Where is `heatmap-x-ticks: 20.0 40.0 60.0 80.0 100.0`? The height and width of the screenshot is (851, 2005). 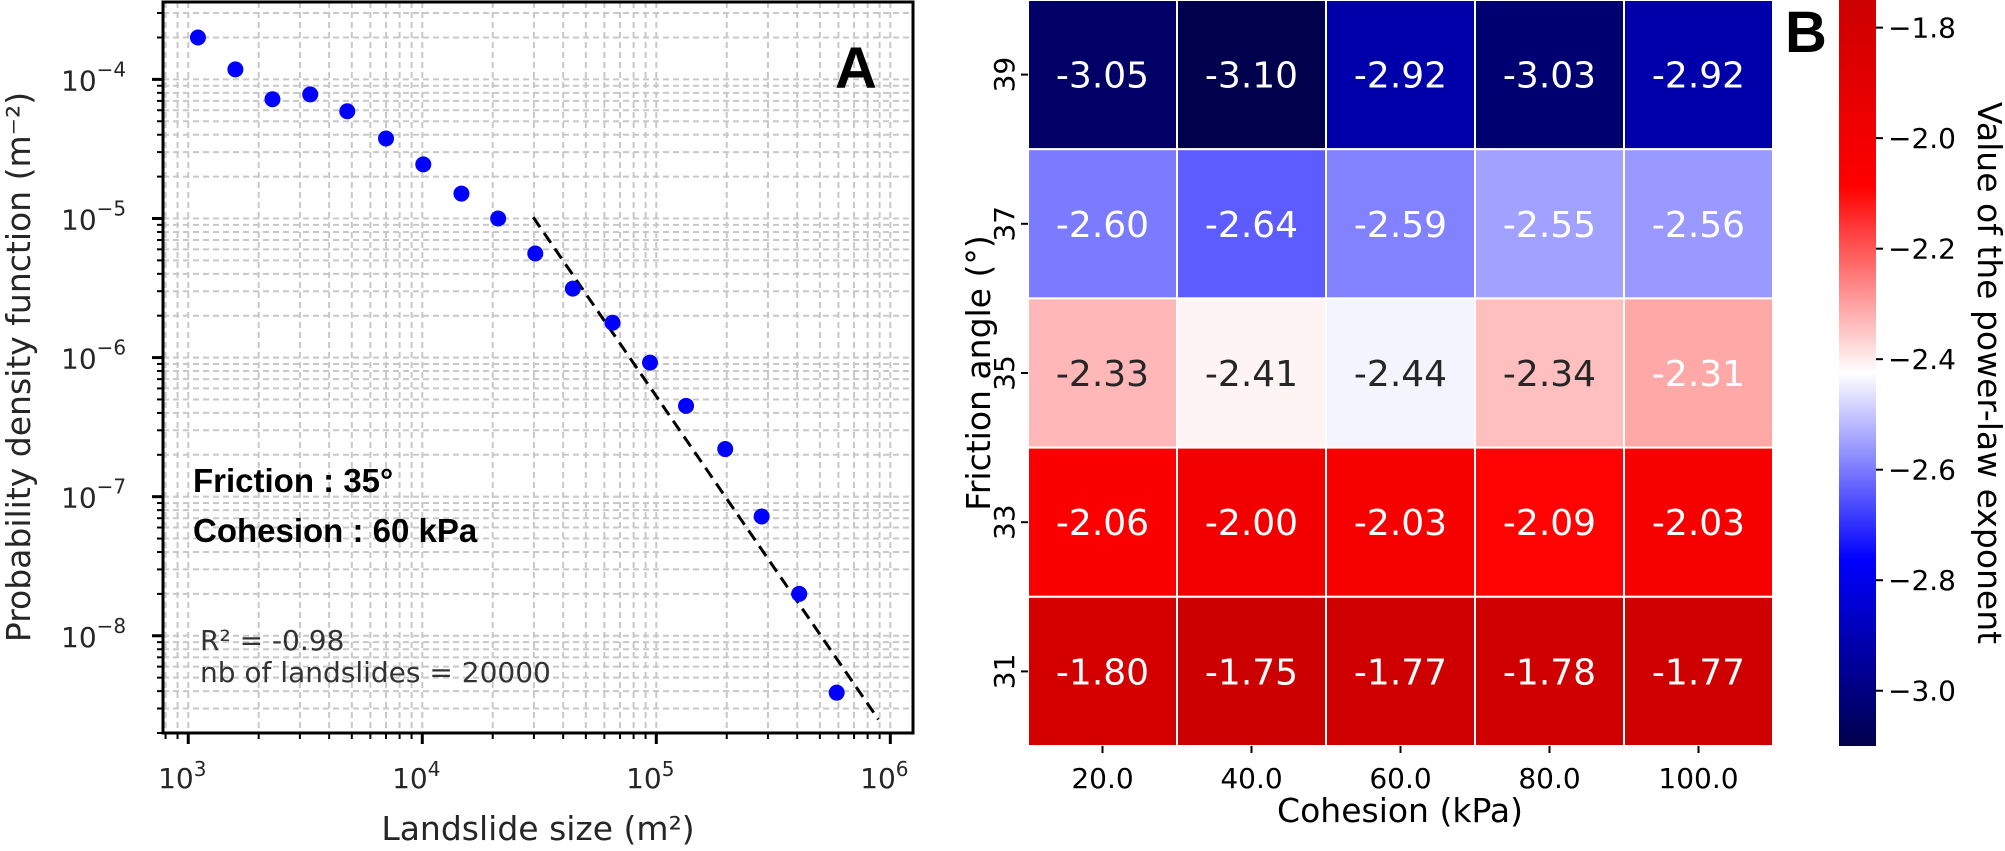
heatmap-x-ticks: 20.0 40.0 60.0 80.0 100.0 is located at coordinates (1405, 770).